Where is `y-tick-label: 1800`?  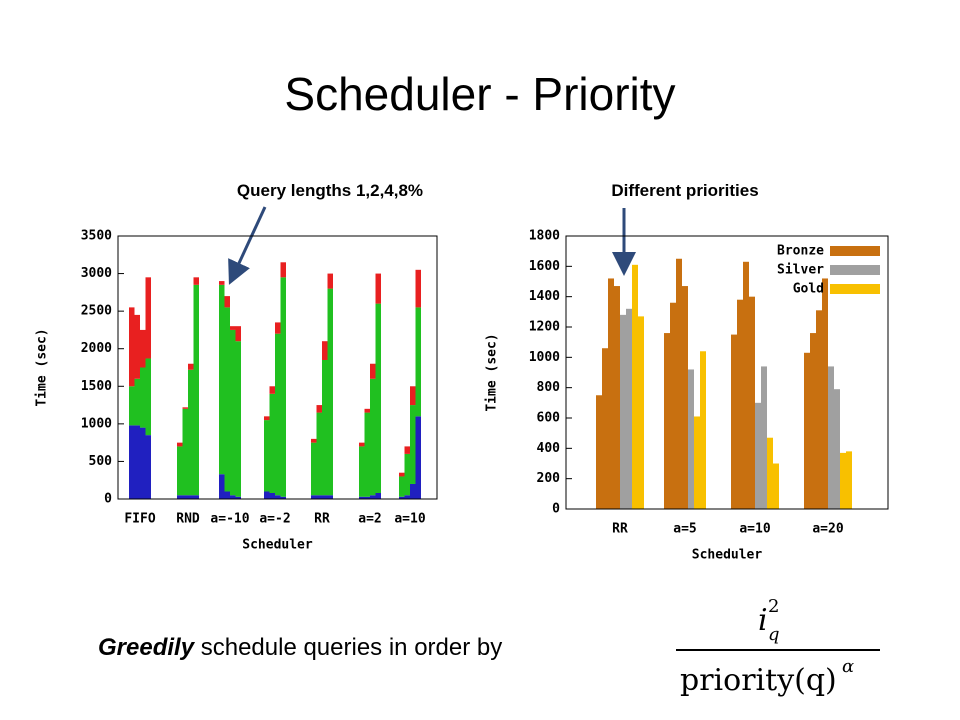
y-tick-label: 1800 is located at coordinates (544, 236).